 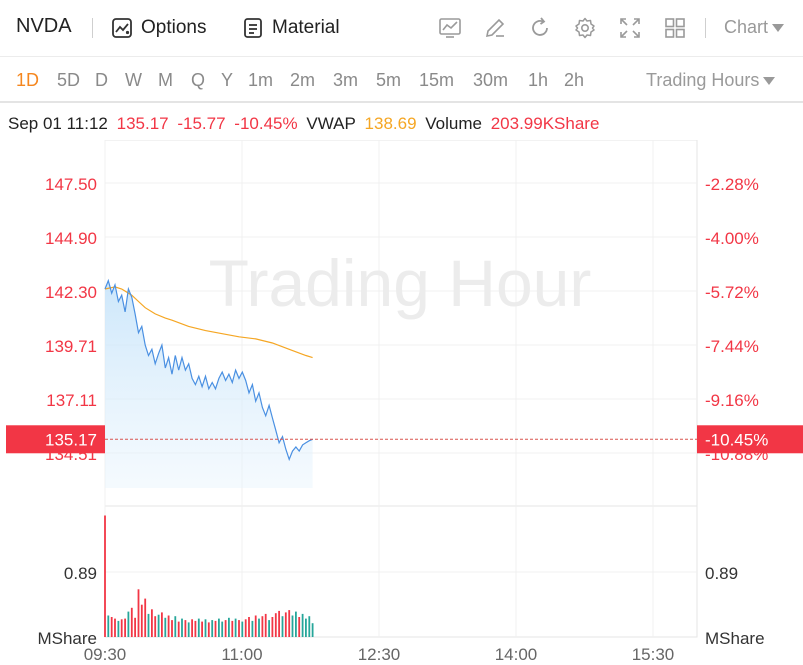 I want to click on period-tab-2h: 2h, so click(x=574, y=80).